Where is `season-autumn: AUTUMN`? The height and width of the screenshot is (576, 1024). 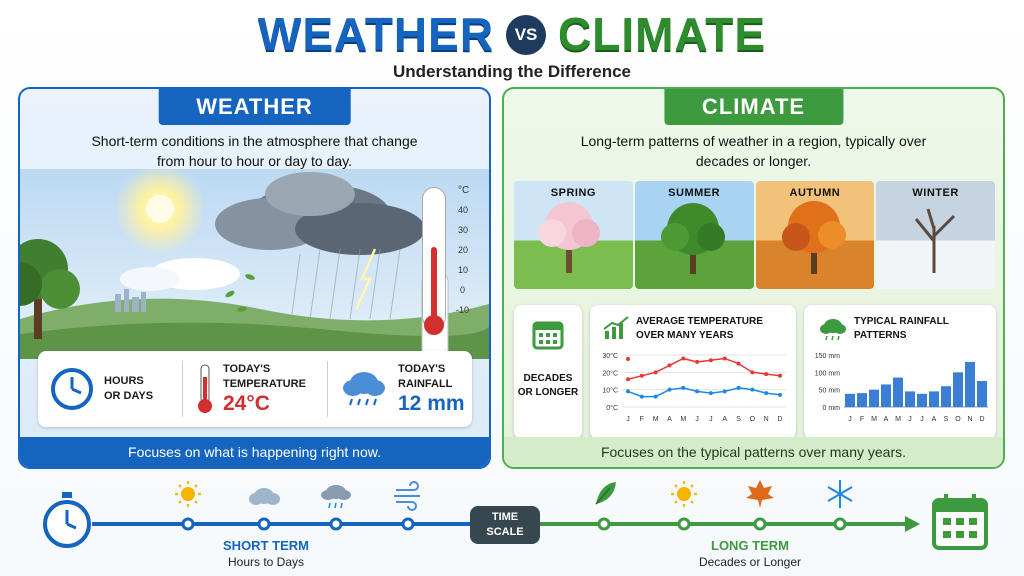
season-autumn: AUTUMN is located at coordinates (815, 235).